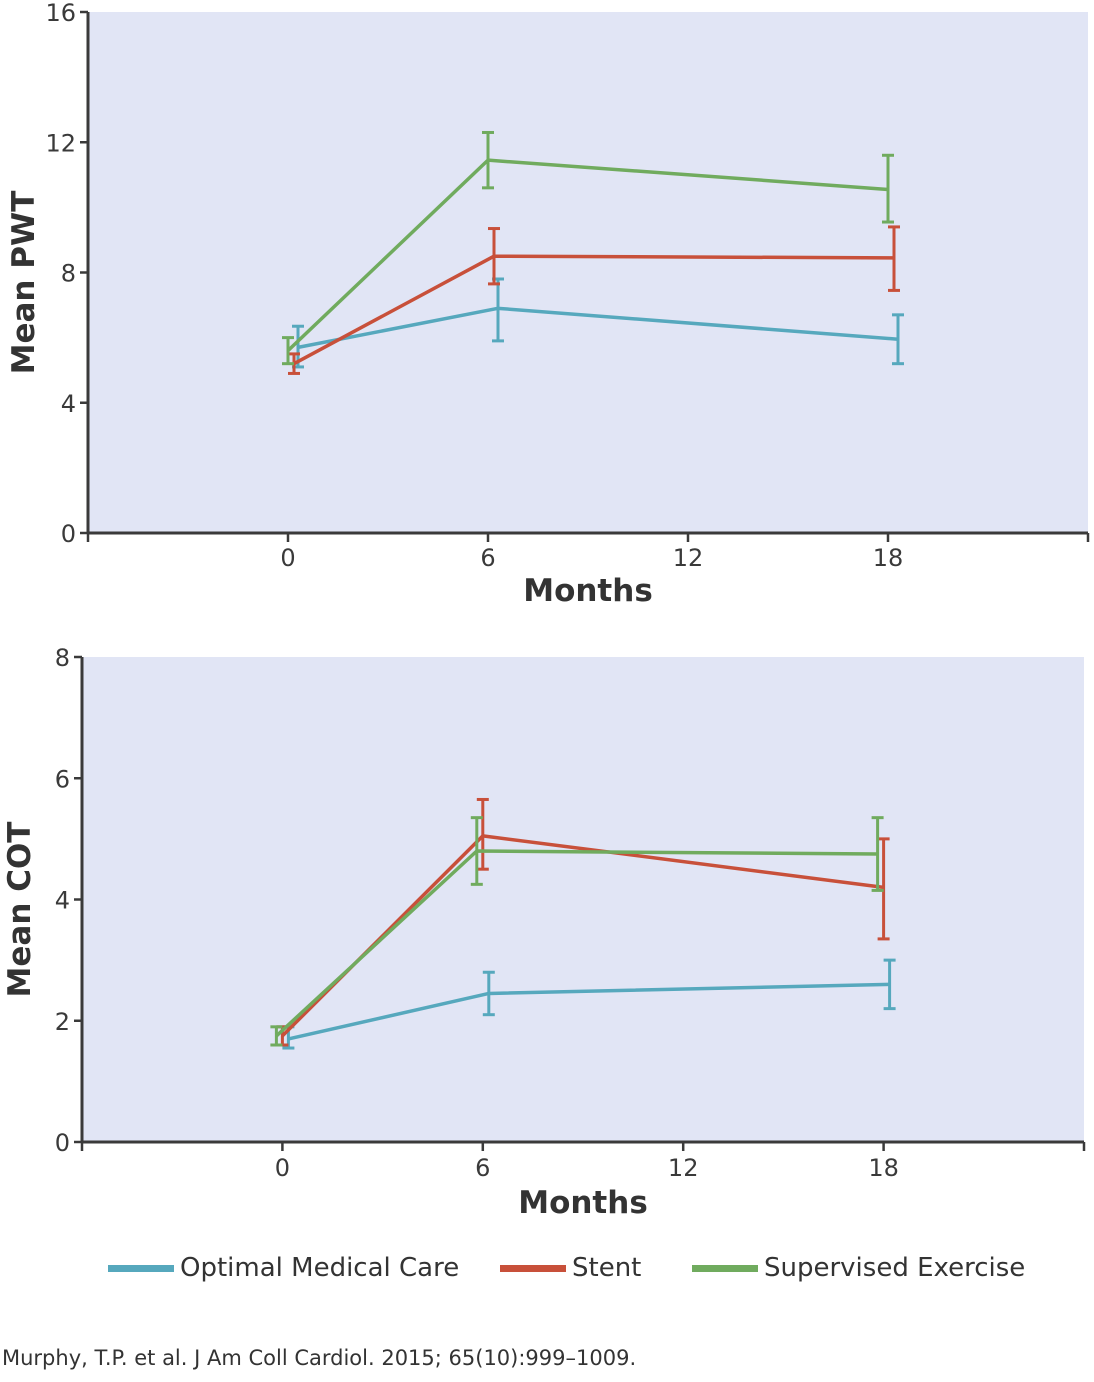  What do you see at coordinates (607, 1268) in the screenshot?
I see `legend-label: Stent` at bounding box center [607, 1268].